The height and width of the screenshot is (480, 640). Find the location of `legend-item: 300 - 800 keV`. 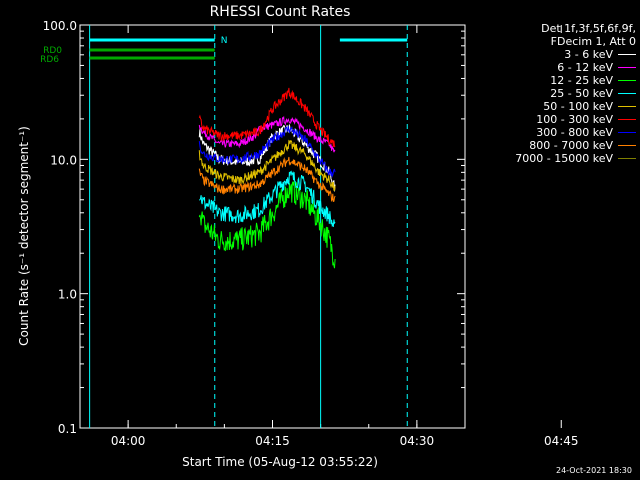

legend-item: 300 - 800 keV is located at coordinates (553, 132).